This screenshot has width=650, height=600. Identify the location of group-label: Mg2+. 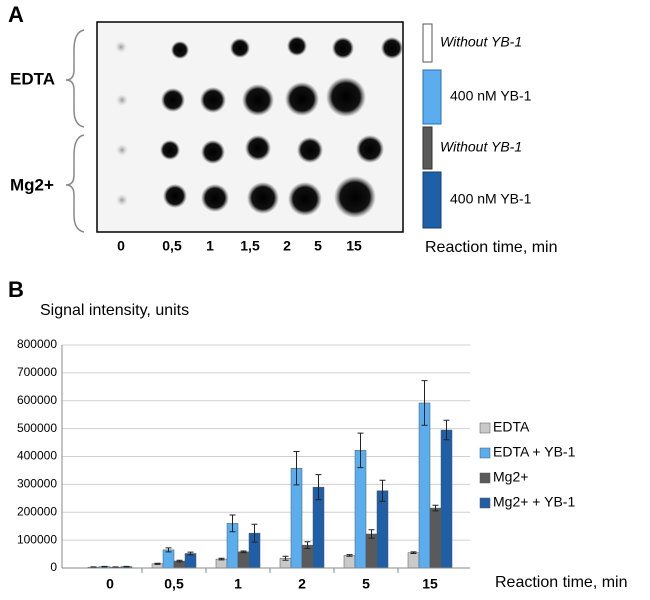
(32, 184).